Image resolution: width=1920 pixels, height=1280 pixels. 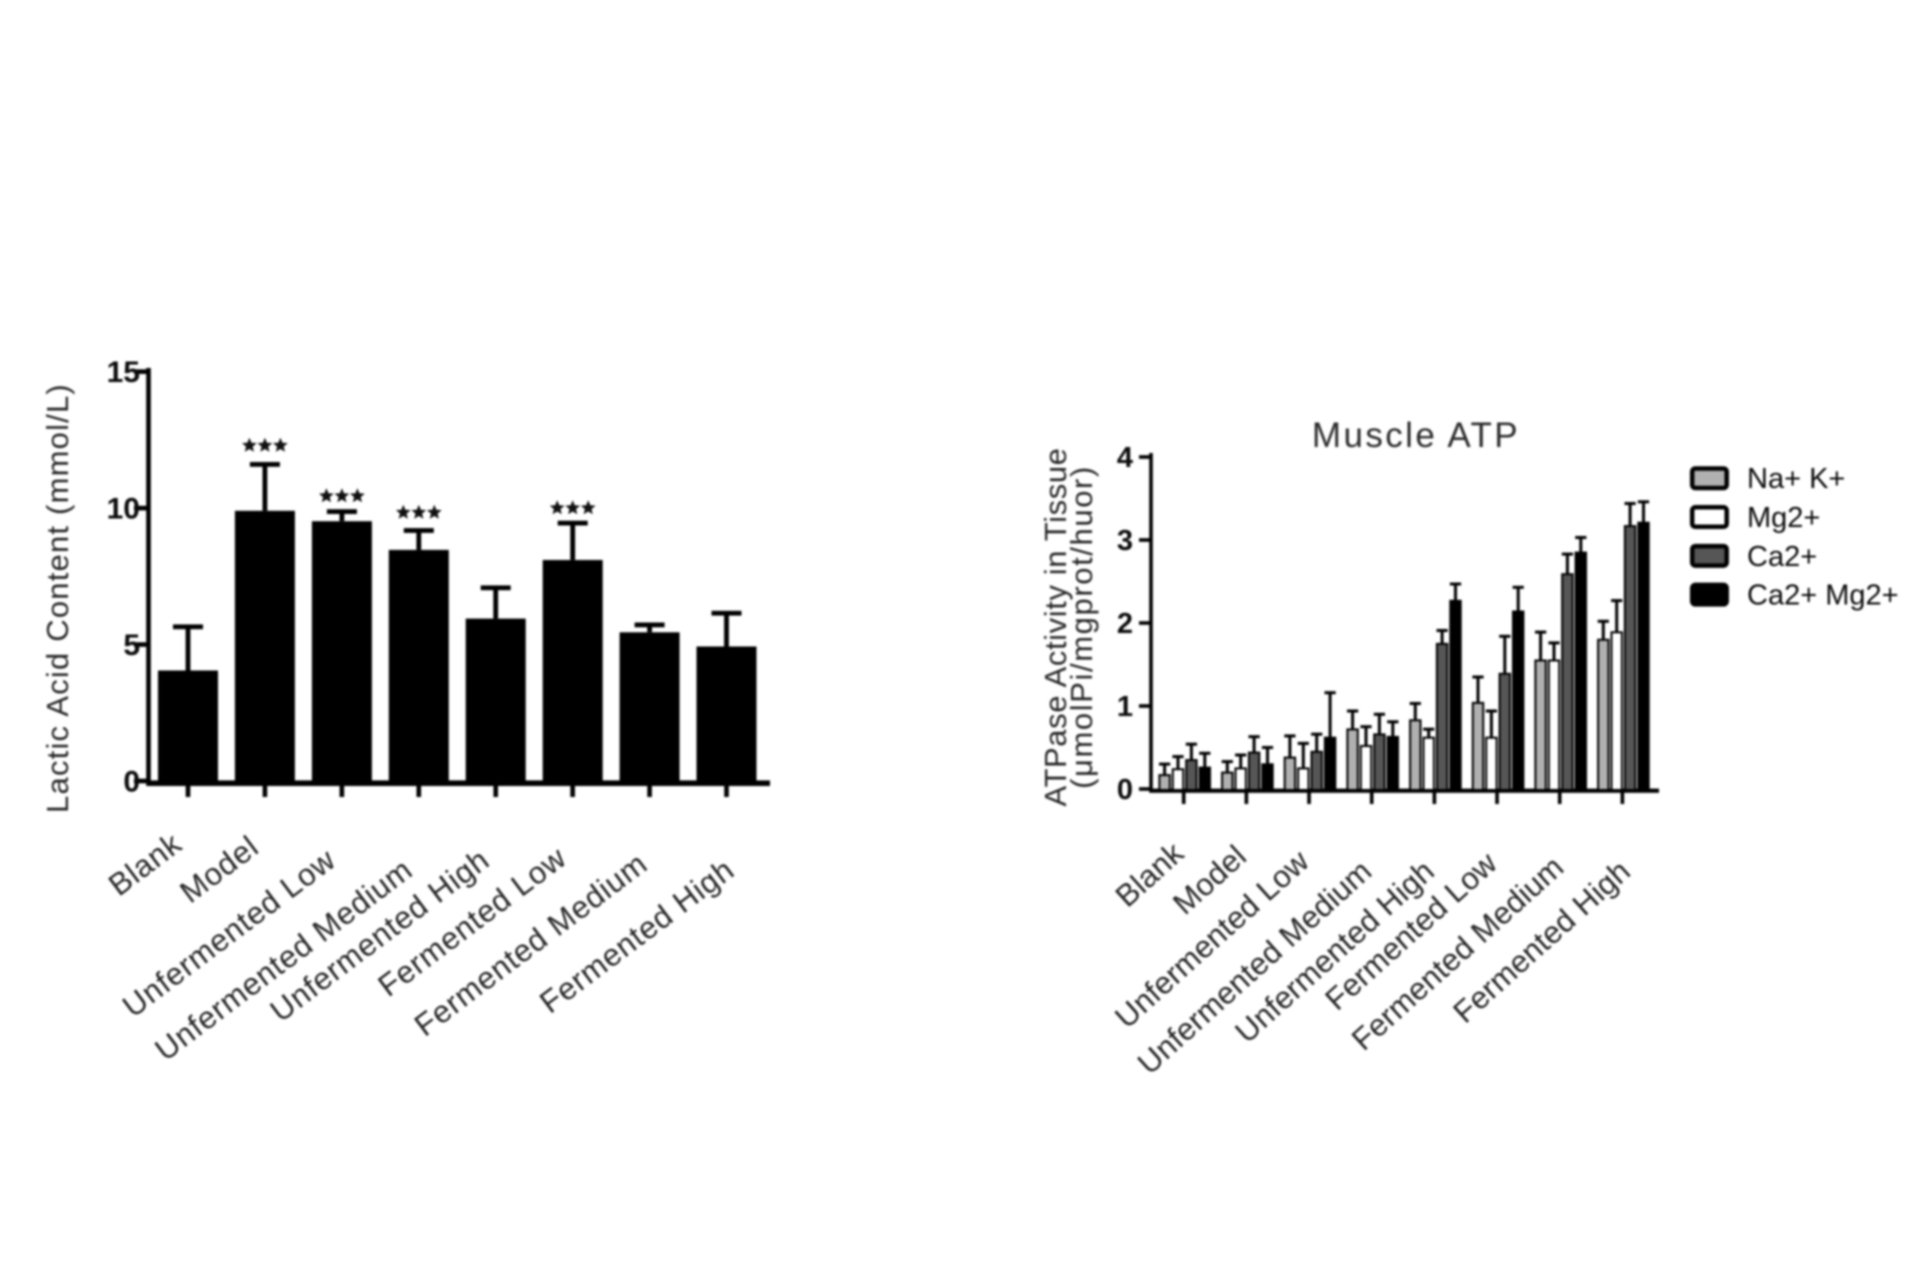 What do you see at coordinates (1416, 435) in the screenshot?
I see `svg-text: Muscle ATP` at bounding box center [1416, 435].